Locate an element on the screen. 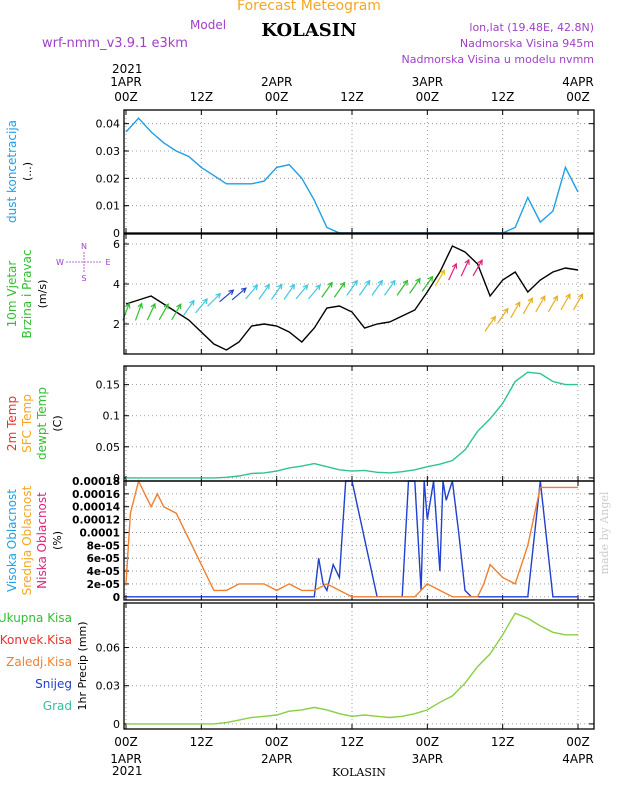  ytick-label: 0.15 is located at coordinates (108, 385).